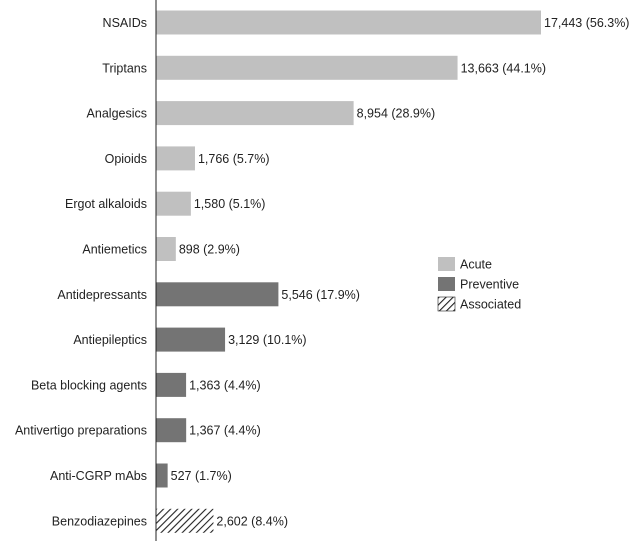 The height and width of the screenshot is (541, 642). I want to click on data-label-benzodiazepines: 2,602 (8.4%), so click(252, 521).